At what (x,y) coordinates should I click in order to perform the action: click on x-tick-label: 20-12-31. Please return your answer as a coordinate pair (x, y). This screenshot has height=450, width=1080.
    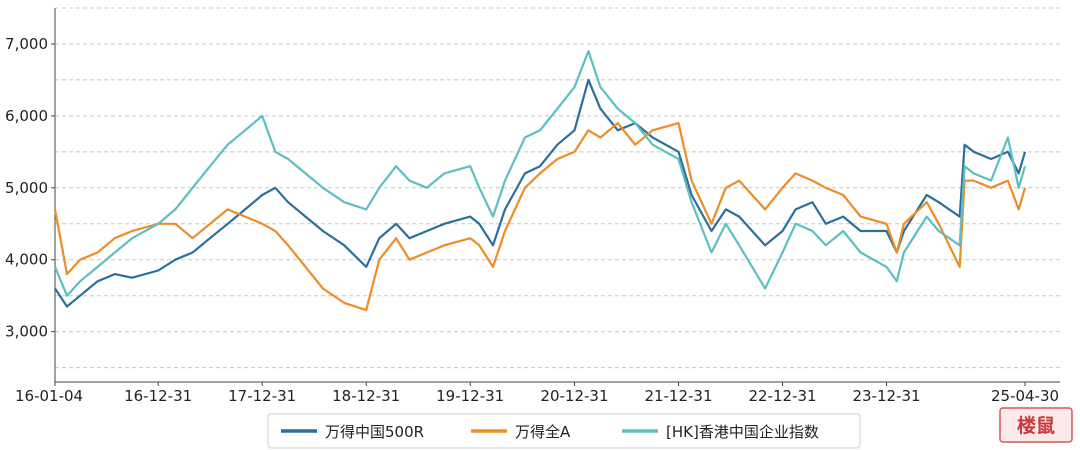
    Looking at the image, I should click on (574, 396).